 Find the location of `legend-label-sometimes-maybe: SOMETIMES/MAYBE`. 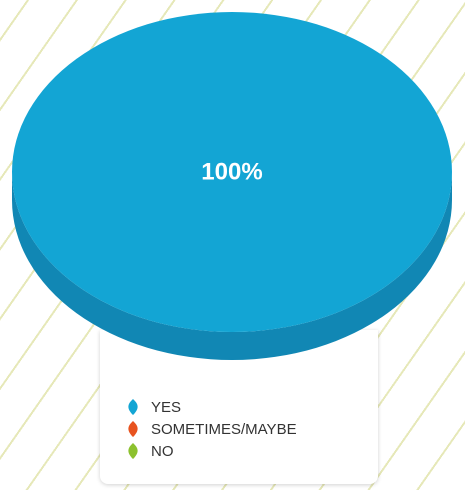

legend-label-sometimes-maybe: SOMETIMES/MAYBE is located at coordinates (224, 429).